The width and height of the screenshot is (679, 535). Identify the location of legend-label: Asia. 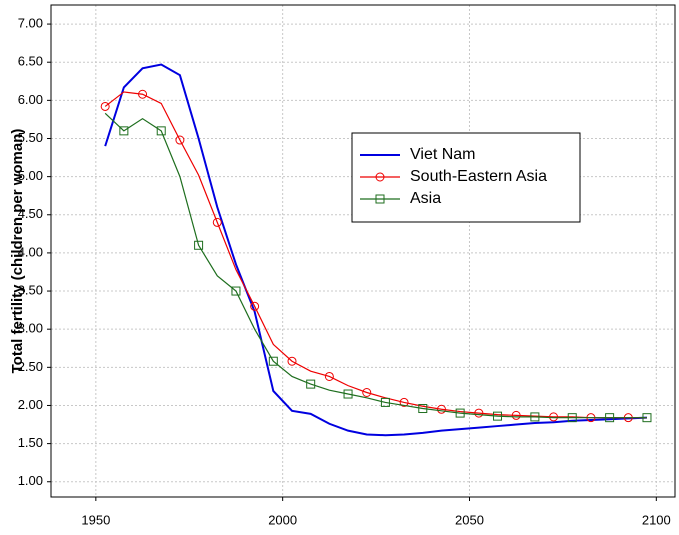
(425, 198).